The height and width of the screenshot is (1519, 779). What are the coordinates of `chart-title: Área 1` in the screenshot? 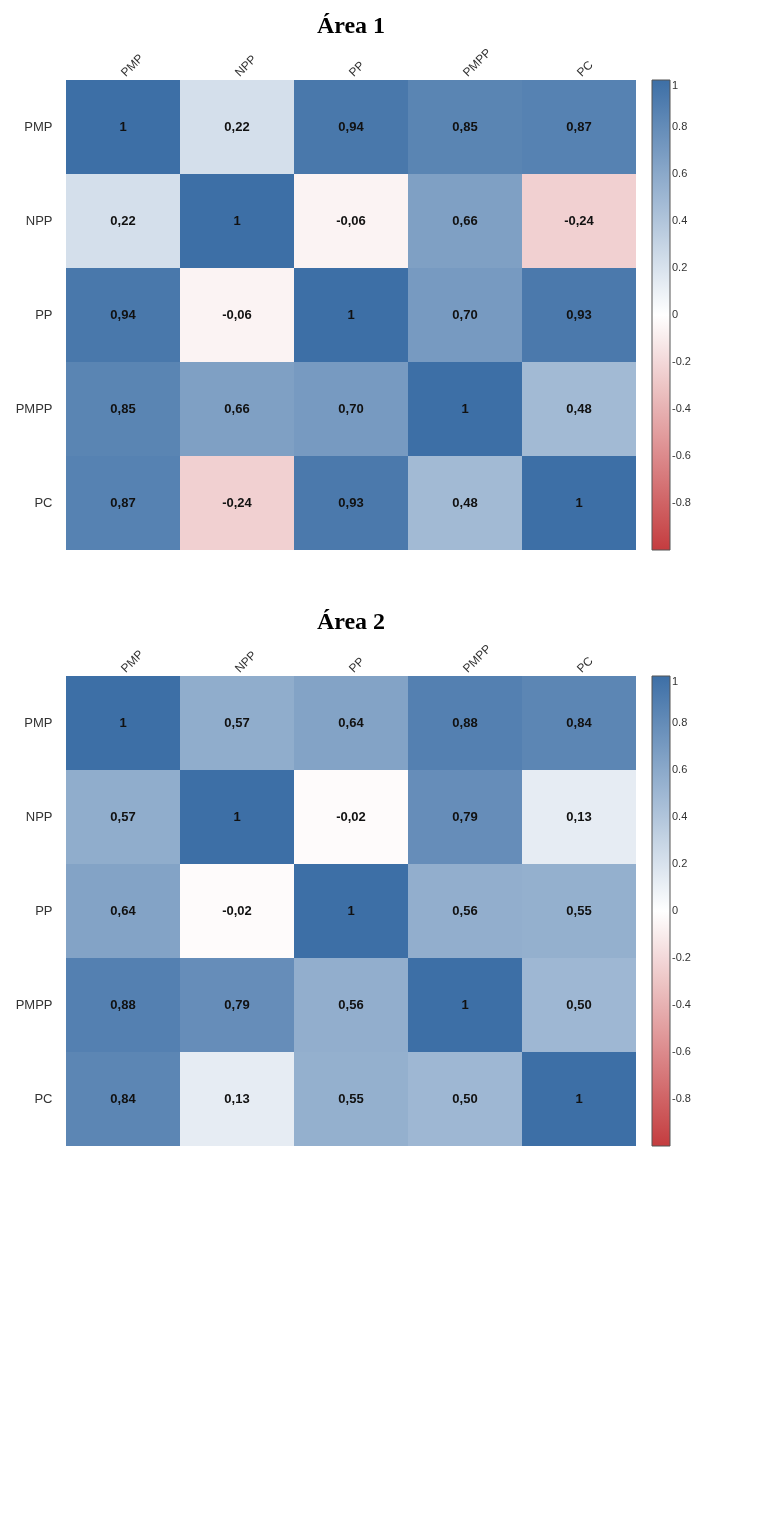 It's located at (351, 24).